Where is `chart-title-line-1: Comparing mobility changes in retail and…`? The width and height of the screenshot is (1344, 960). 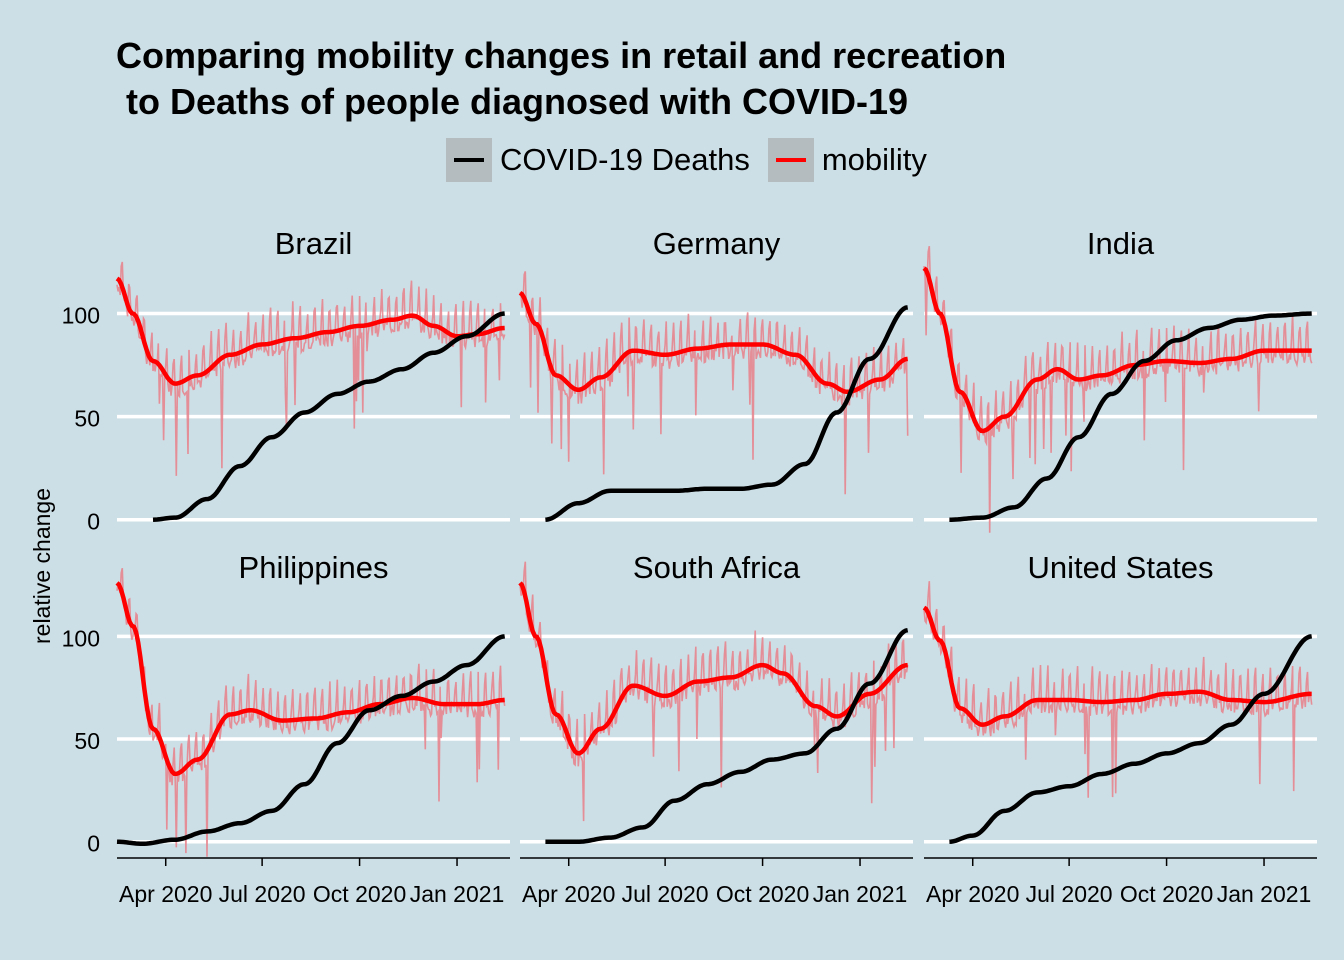
chart-title-line-1: Comparing mobility changes in retail and… is located at coordinates (561, 55).